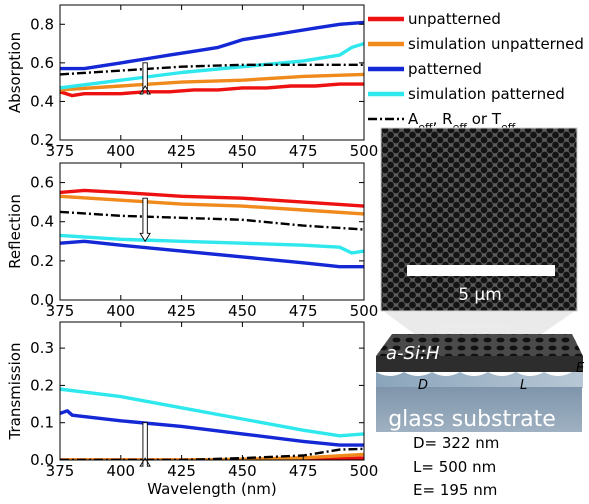  Describe the element at coordinates (42, 222) in the screenshot. I see `reflection-ytick-label: 0.4` at that location.